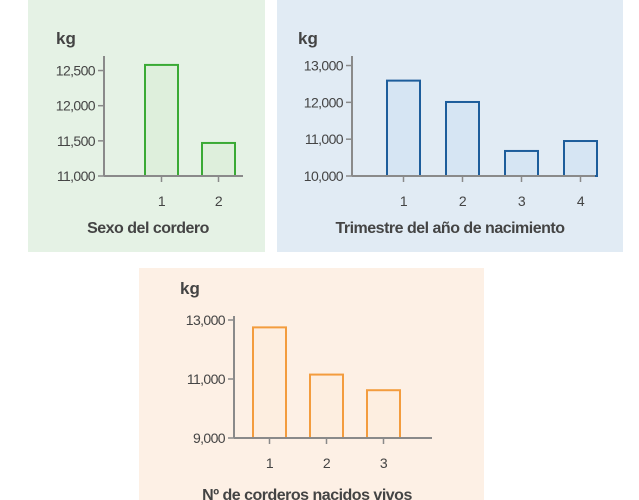  Describe the element at coordinates (76, 71) in the screenshot. I see `y-tick-label: 12,500` at that location.